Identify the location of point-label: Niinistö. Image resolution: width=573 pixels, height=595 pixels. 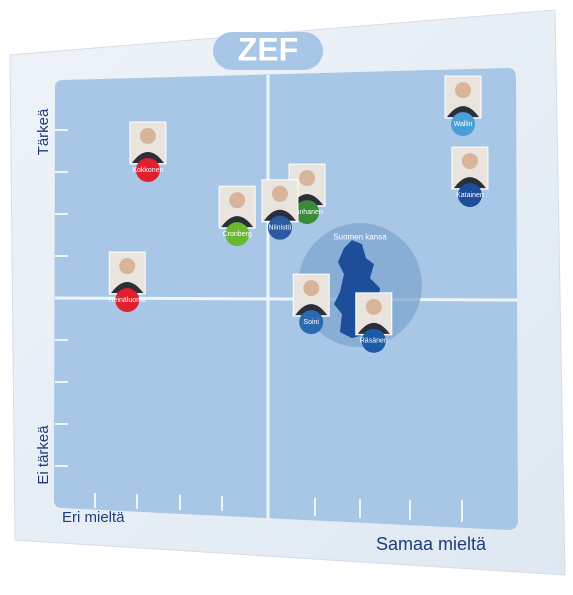
(279, 228).